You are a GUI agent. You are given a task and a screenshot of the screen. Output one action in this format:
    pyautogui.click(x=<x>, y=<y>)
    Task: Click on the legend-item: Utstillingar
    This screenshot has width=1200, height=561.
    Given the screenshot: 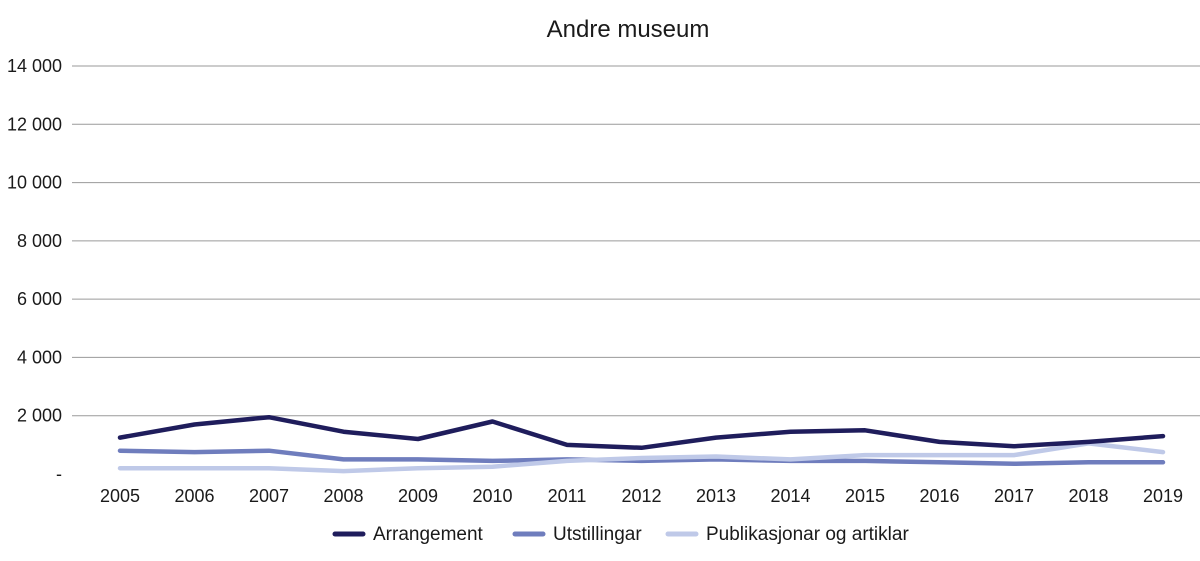 What is the action you would take?
    pyautogui.click(x=577, y=534)
    